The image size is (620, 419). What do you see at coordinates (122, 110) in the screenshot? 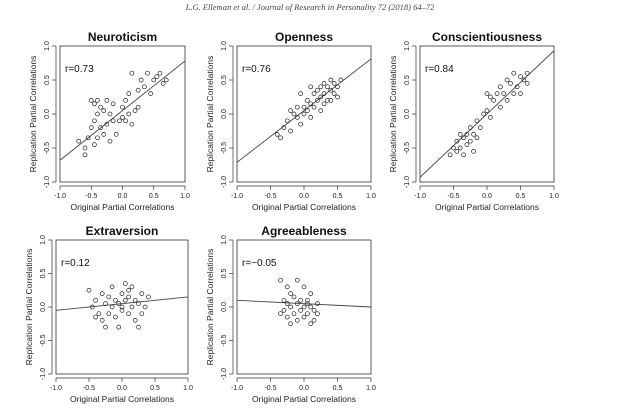
I see `regression-line` at bounding box center [122, 110].